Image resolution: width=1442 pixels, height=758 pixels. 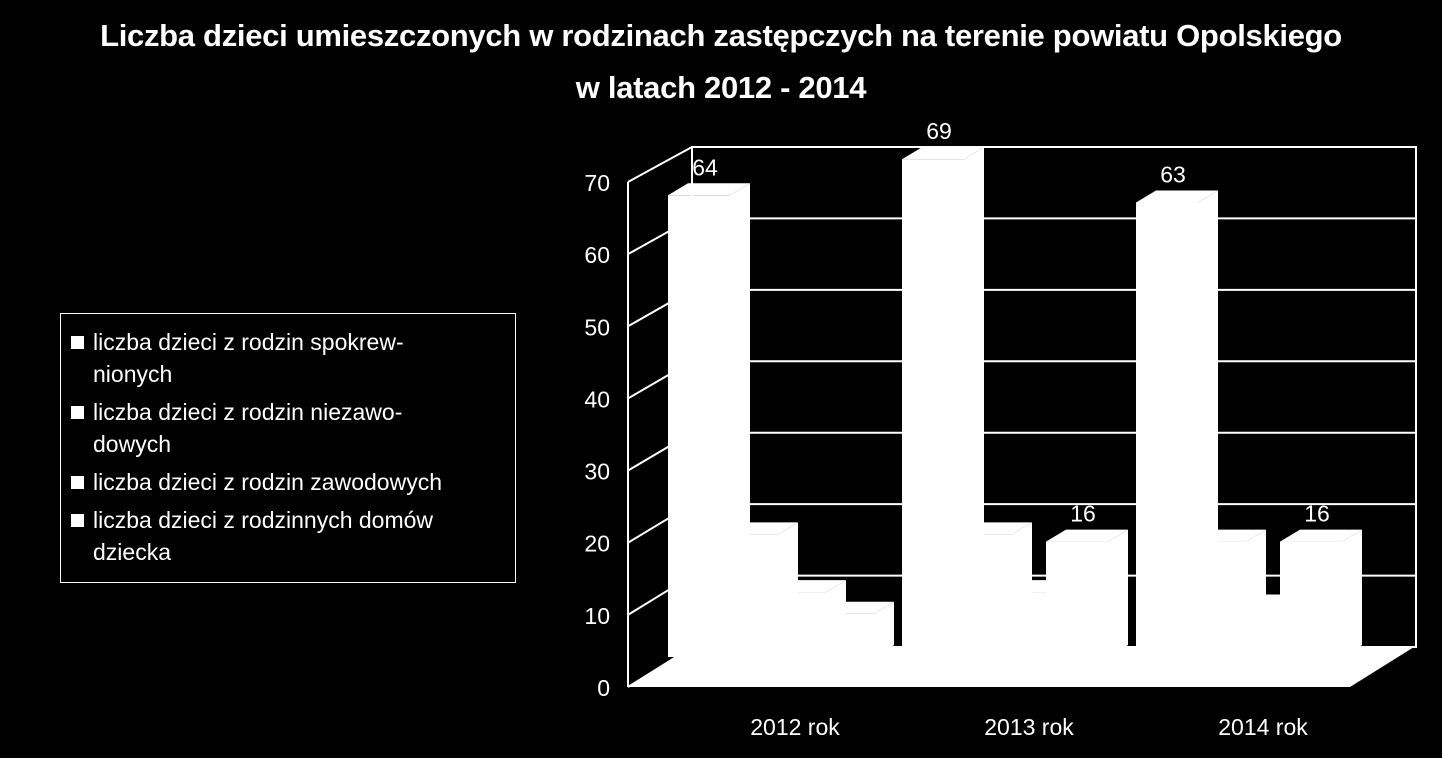 I want to click on y-tick-label: 40, so click(x=597, y=399).